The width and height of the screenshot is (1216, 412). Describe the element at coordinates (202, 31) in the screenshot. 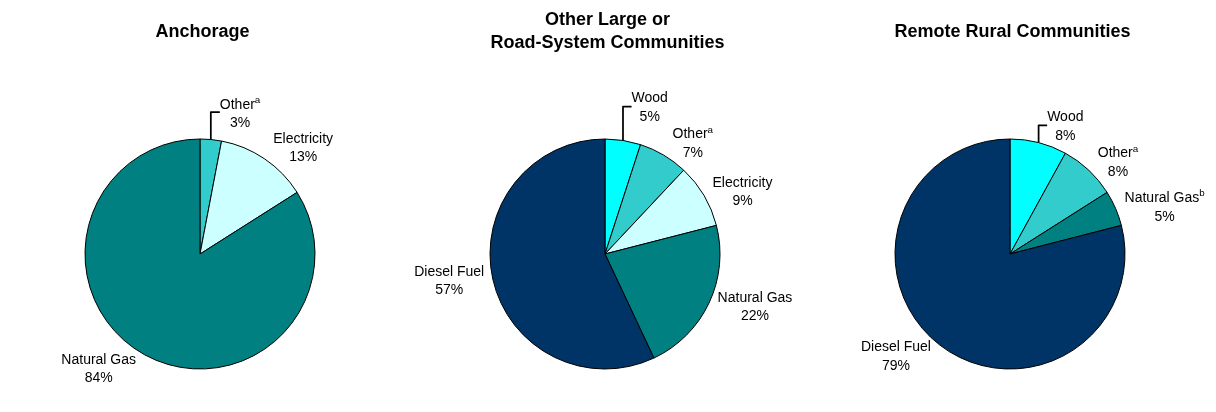

I see `chart-title: Anchorage` at that location.